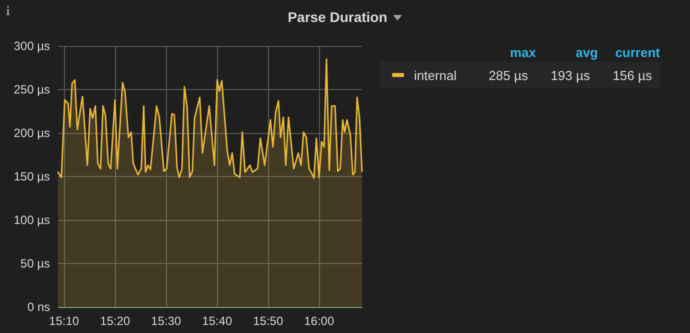  What do you see at coordinates (570, 75) in the screenshot?
I see `text: 193 µs` at bounding box center [570, 75].